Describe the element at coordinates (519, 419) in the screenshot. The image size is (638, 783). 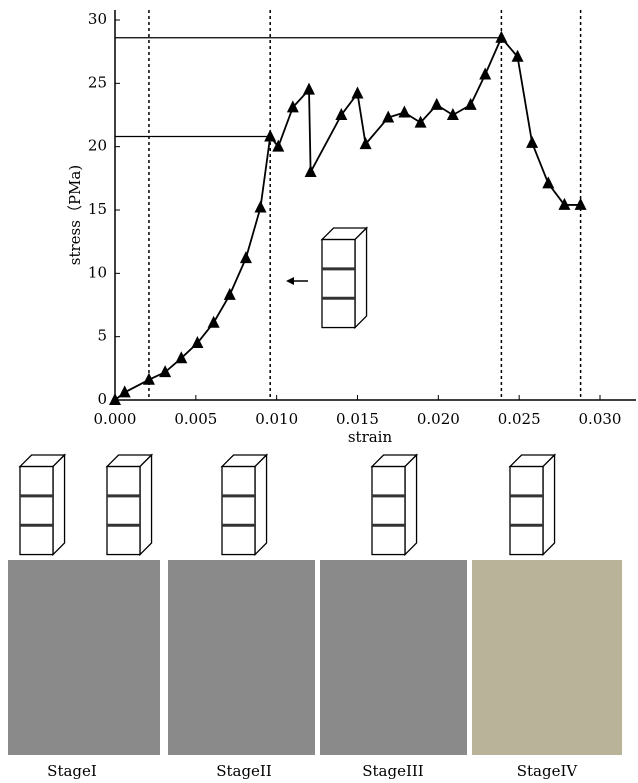
I see `x-tick-label: 0.025` at that location.